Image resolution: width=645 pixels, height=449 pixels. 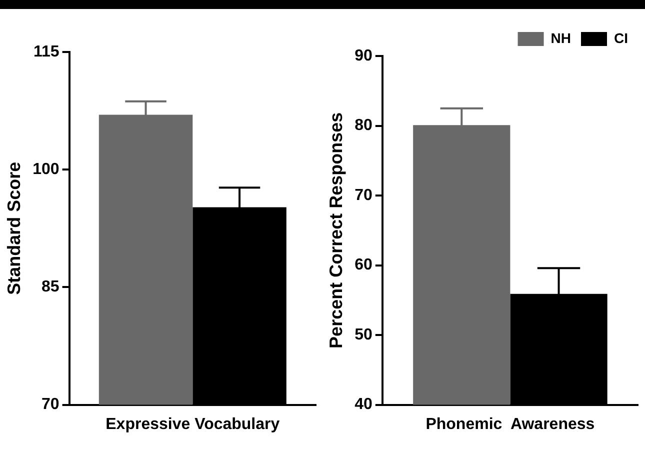 I want to click on y-tick-label: 90, so click(x=363, y=55).